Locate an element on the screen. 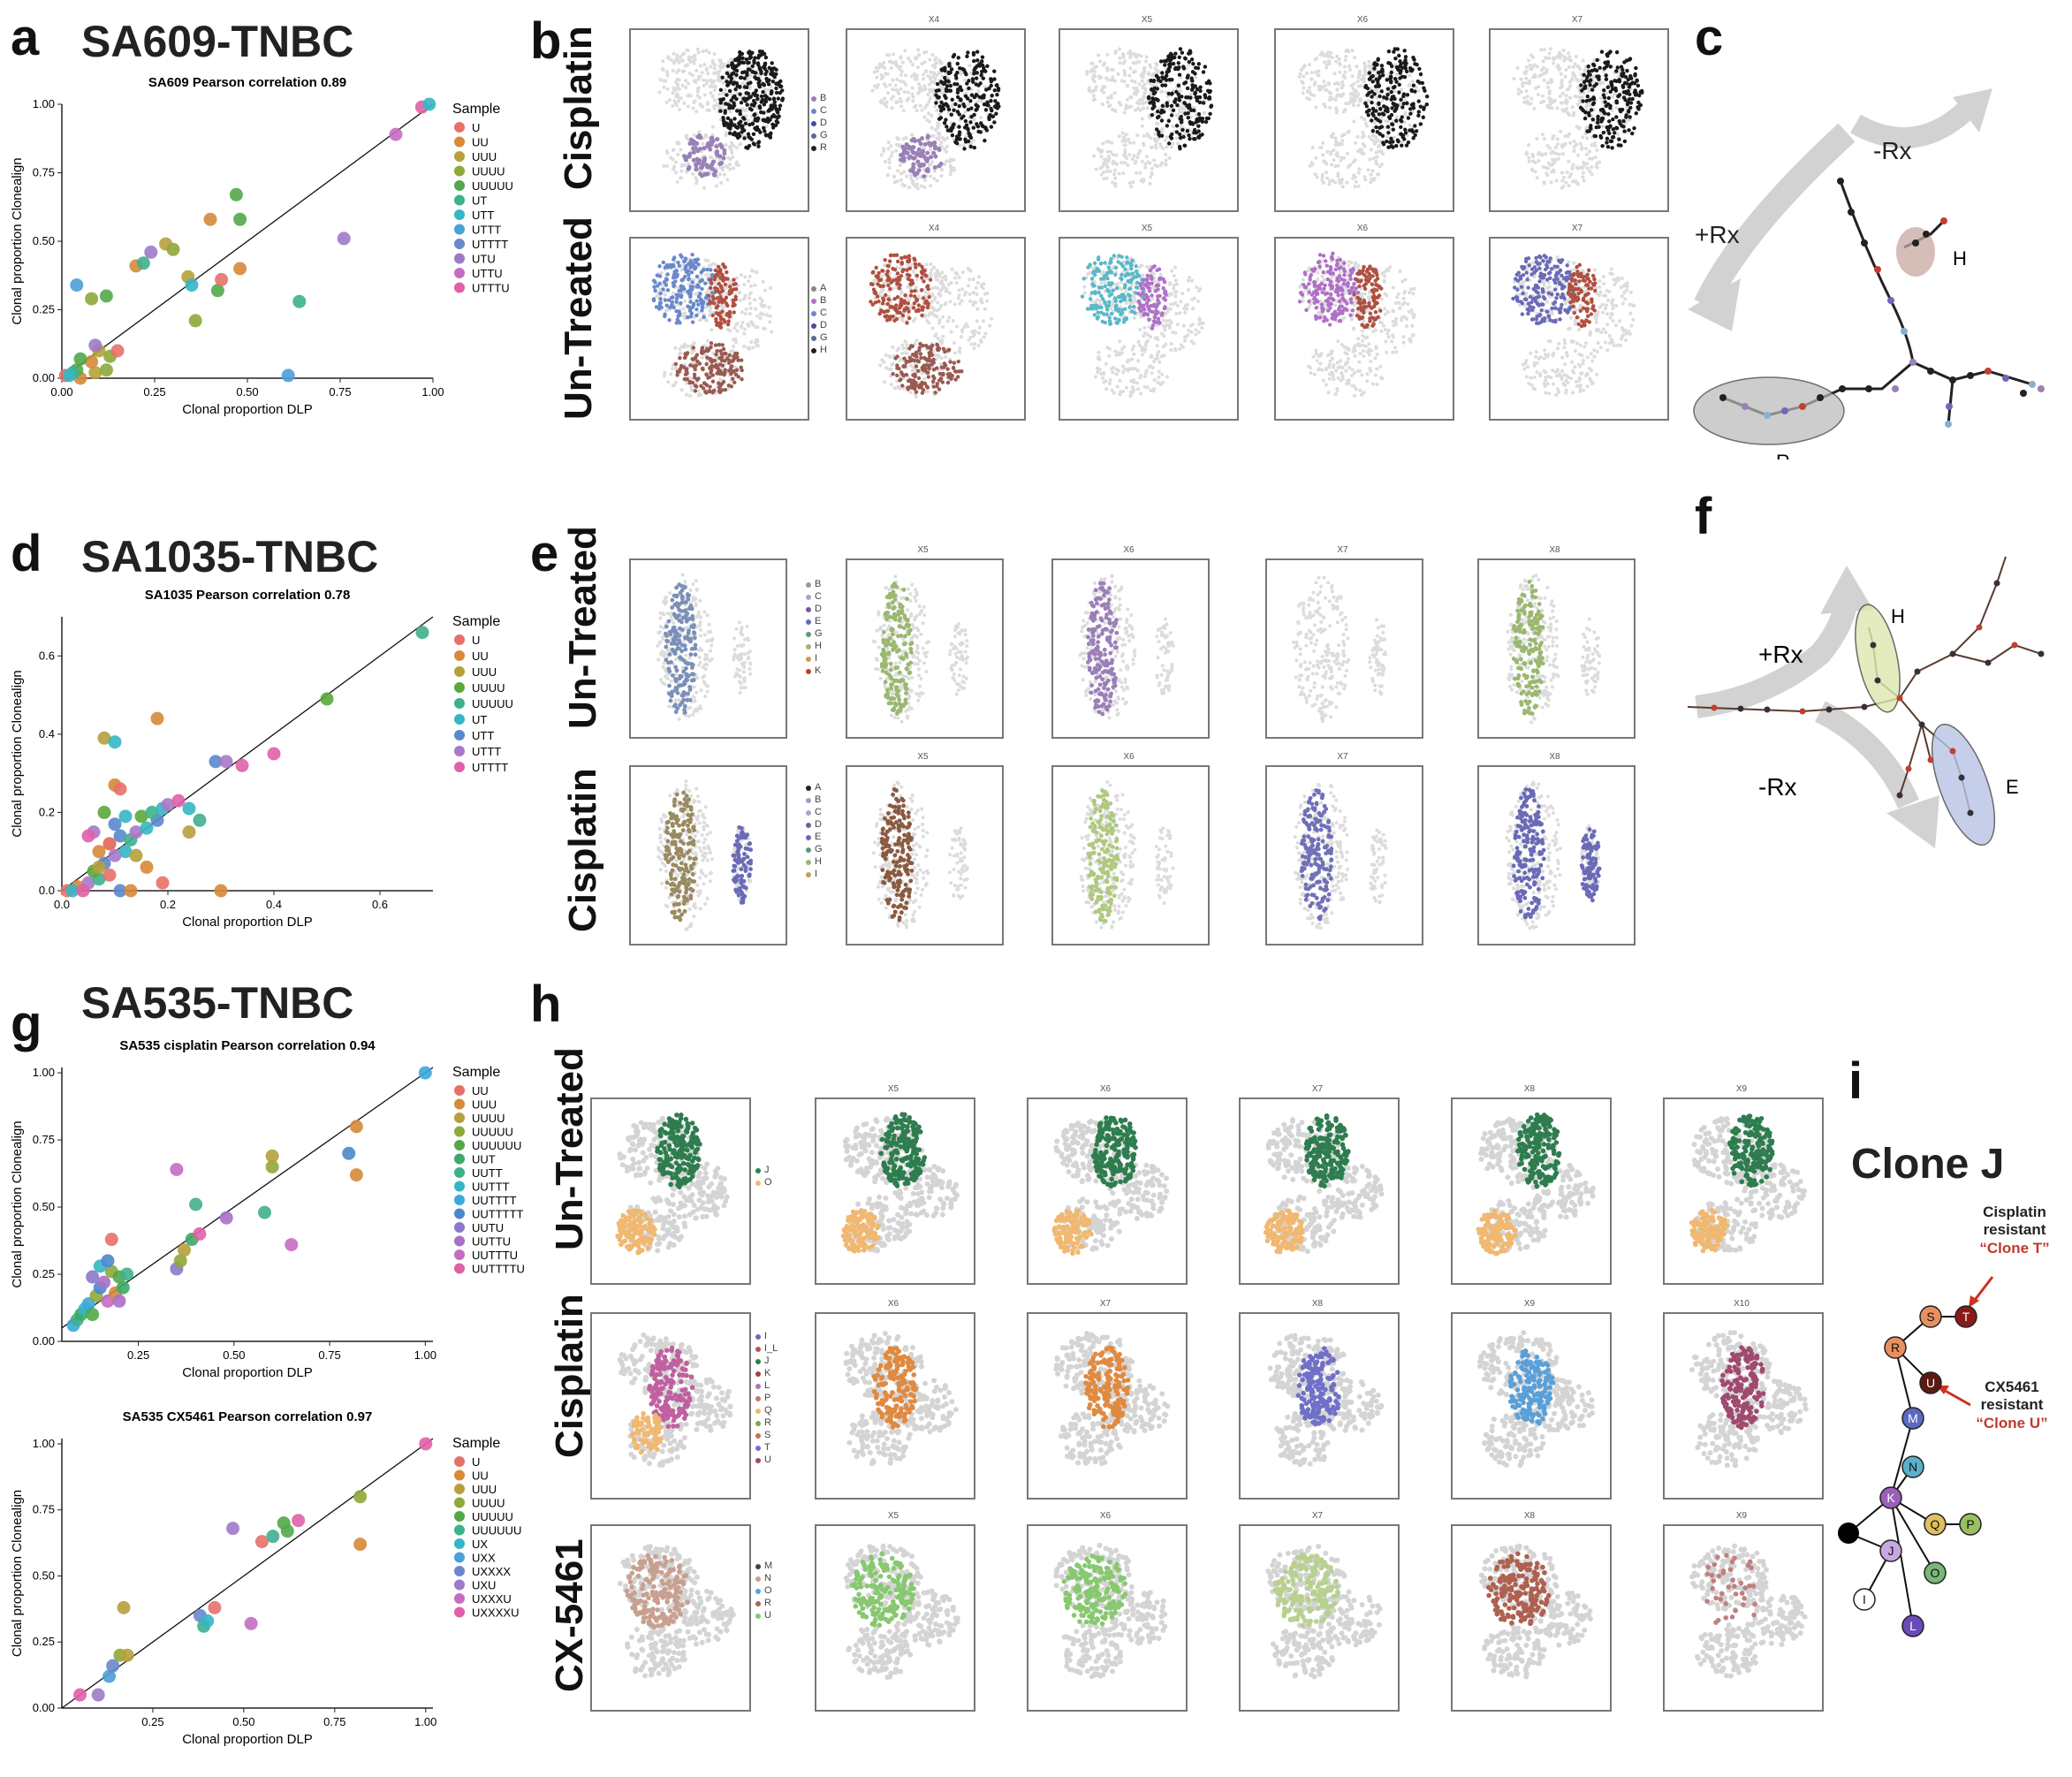  plus-rx-label-c: +Rx is located at coordinates (1717, 234).